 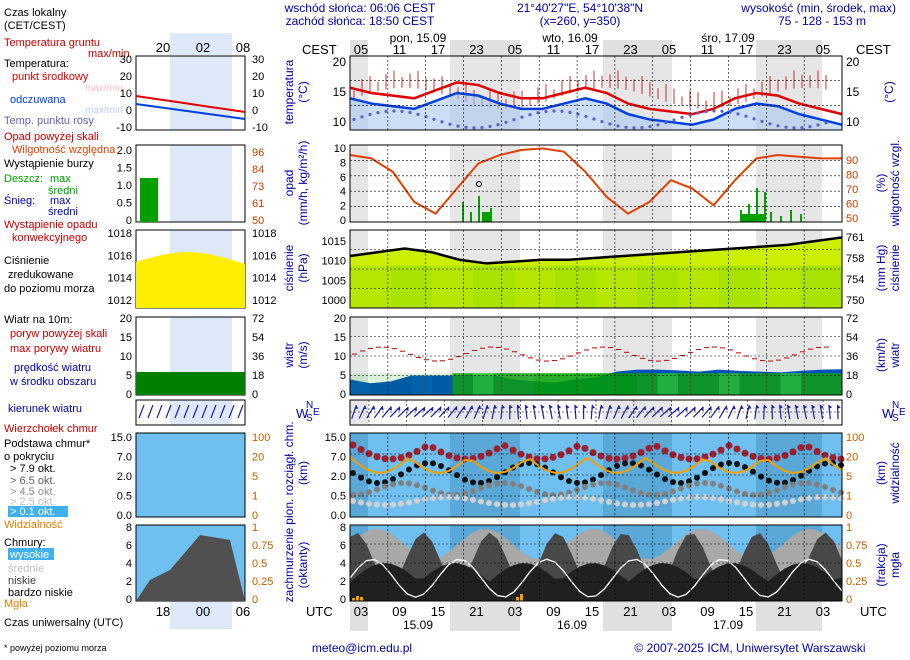 I want to click on legend-gust-max: max porywy wiatru, so click(x=55, y=349).